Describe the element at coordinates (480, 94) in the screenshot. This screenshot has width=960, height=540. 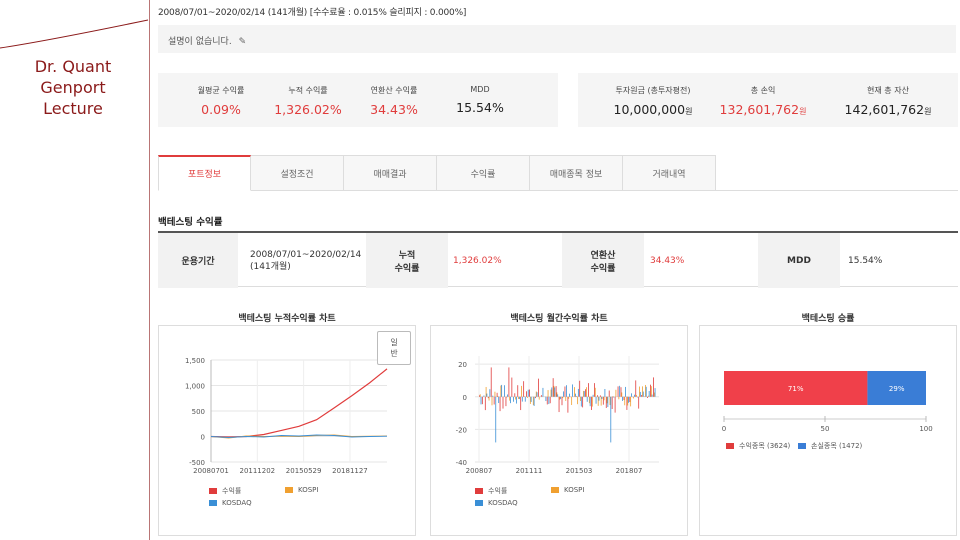
I see `stat-mdd: MDD 15.54%` at that location.